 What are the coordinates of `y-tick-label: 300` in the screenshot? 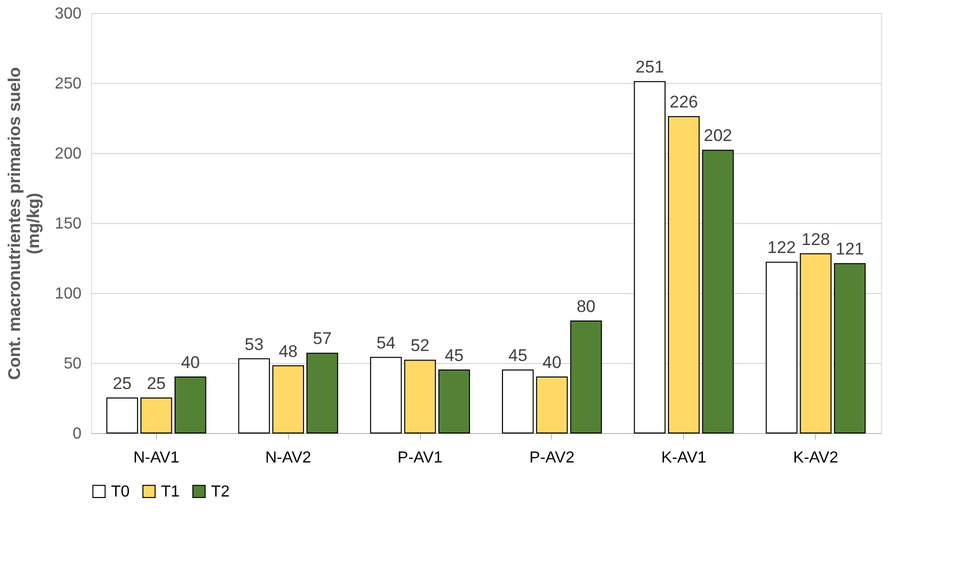 It's located at (68, 14).